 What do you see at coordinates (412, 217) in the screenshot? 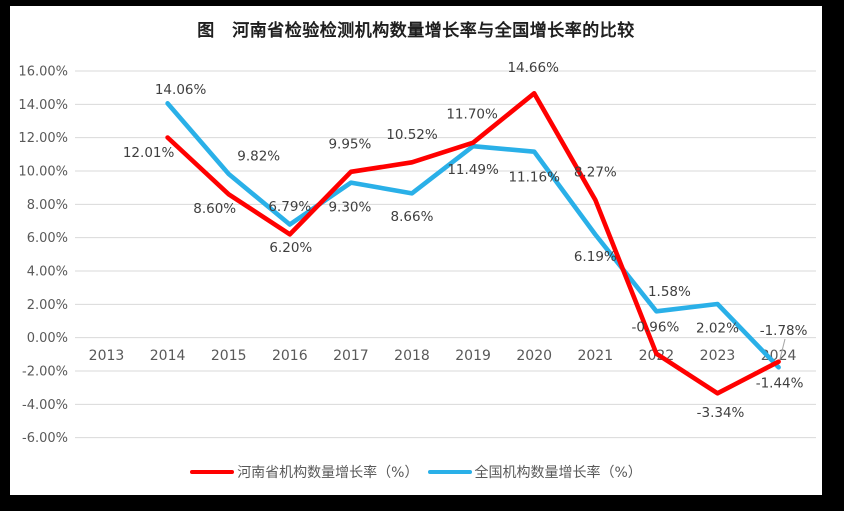
I see `data-label-national: 8.66%` at bounding box center [412, 217].